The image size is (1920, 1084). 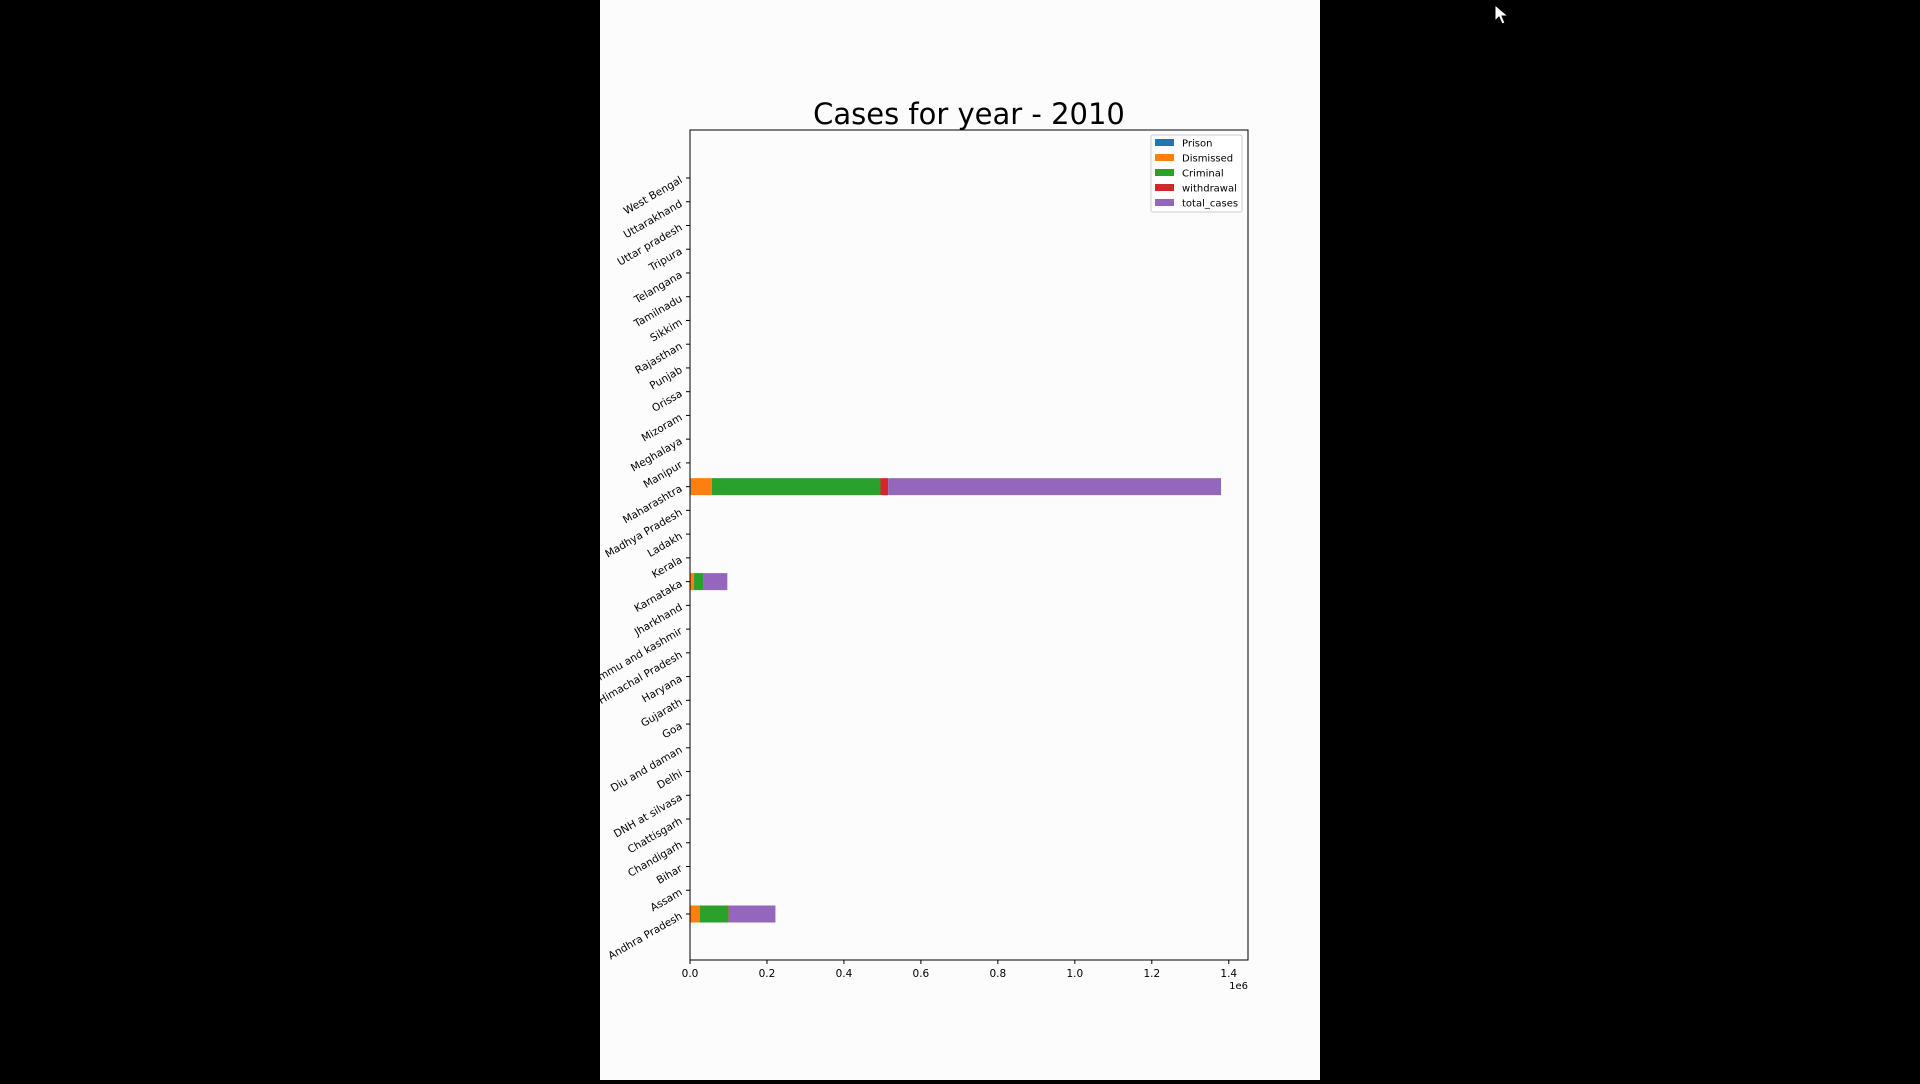 I want to click on bar-Dismissed-maharashtra, so click(x=701, y=486).